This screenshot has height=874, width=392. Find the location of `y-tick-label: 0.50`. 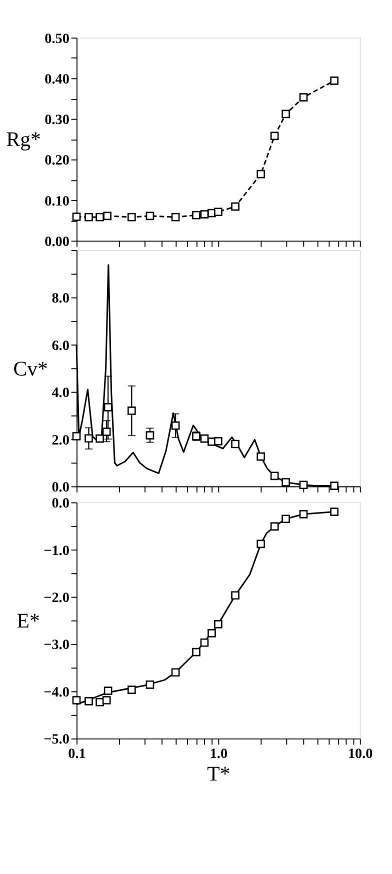

y-tick-label: 0.50 is located at coordinates (57, 38).